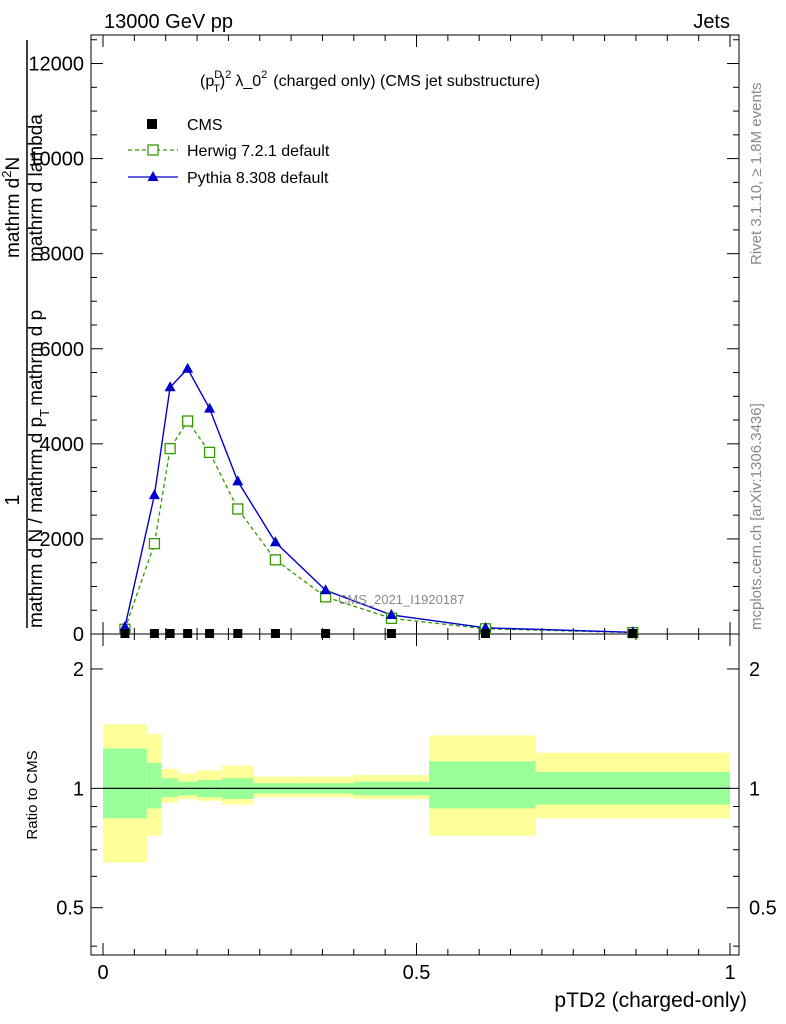 The width and height of the screenshot is (786, 1024). I want to click on y-tick-label-8000: 8000, so click(62, 255).